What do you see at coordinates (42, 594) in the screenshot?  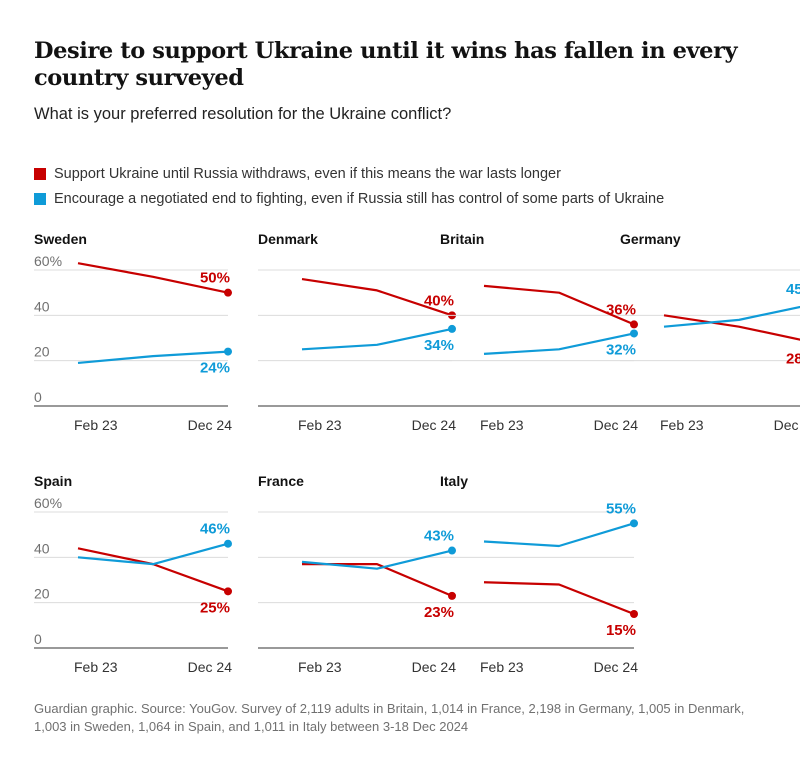 I see `y-tick-label-spain-20: 20` at bounding box center [42, 594].